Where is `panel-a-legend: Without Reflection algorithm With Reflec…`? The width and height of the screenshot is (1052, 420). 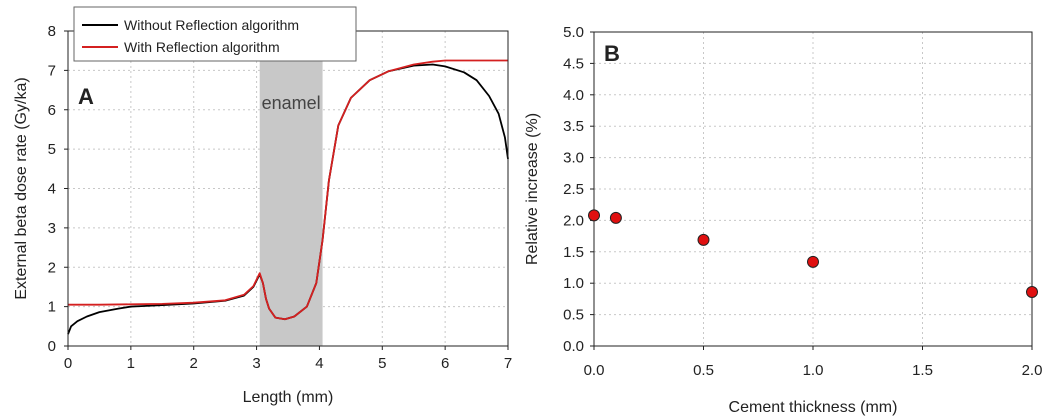 panel-a-legend: Without Reflection algorithm With Reflec… is located at coordinates (215, 34).